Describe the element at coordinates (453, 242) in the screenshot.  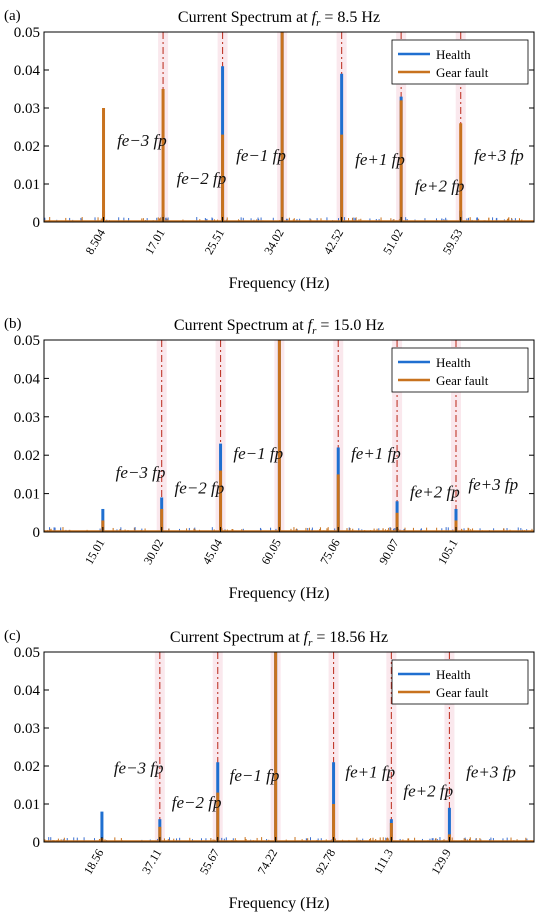
I see `x-tick-label: 59.53` at that location.